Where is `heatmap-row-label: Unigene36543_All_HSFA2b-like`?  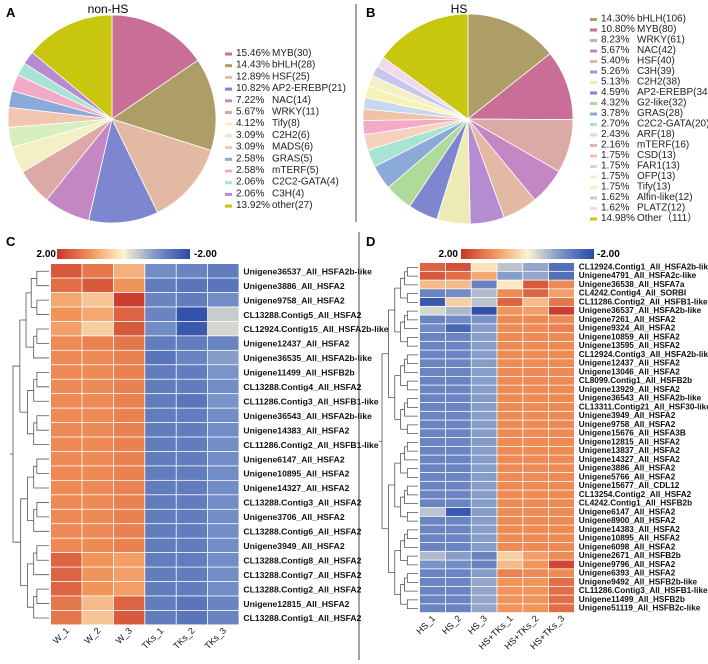
heatmap-row-label: Unigene36543_All_HSFA2b-like is located at coordinates (307, 416).